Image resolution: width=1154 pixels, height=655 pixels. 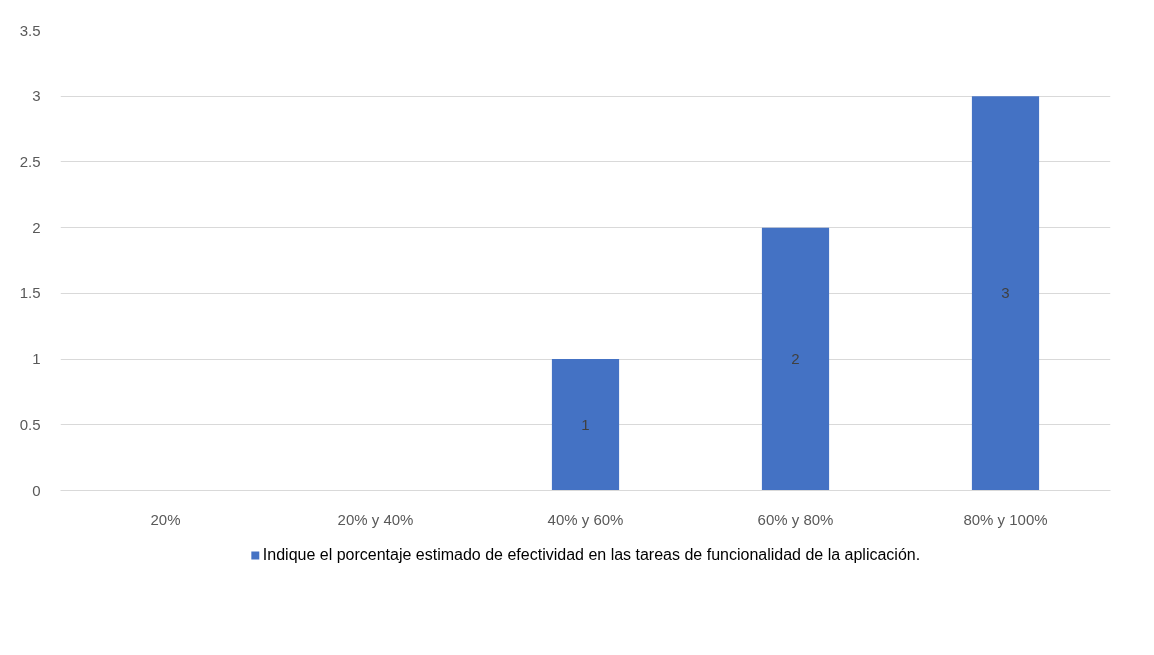 I want to click on y-tick-label: 2, so click(x=36, y=227).